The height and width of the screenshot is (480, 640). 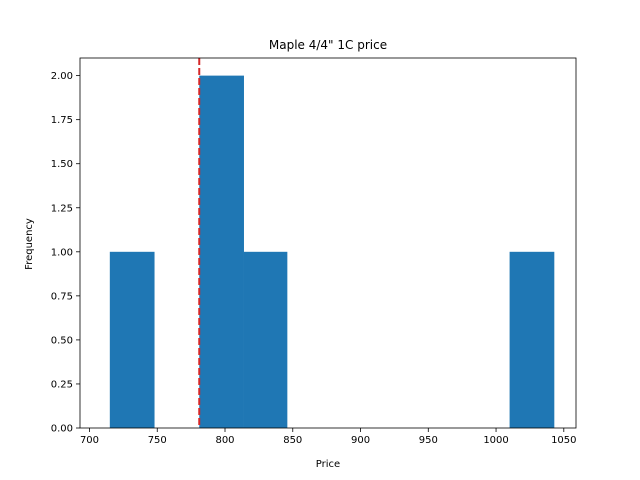 I want to click on y-tick-label: 1.25, so click(x=62, y=208).